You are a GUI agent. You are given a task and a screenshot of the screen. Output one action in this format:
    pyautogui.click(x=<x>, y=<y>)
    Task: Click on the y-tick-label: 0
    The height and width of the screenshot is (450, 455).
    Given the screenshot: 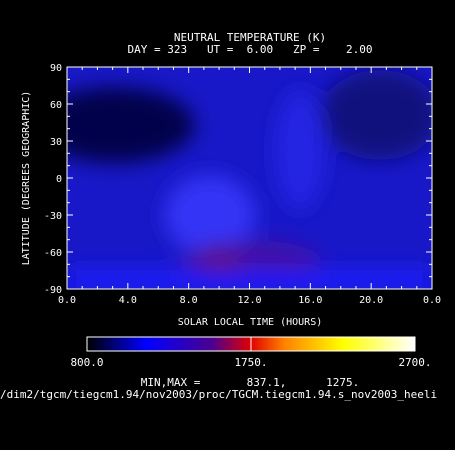 What is the action you would take?
    pyautogui.click(x=59, y=179)
    